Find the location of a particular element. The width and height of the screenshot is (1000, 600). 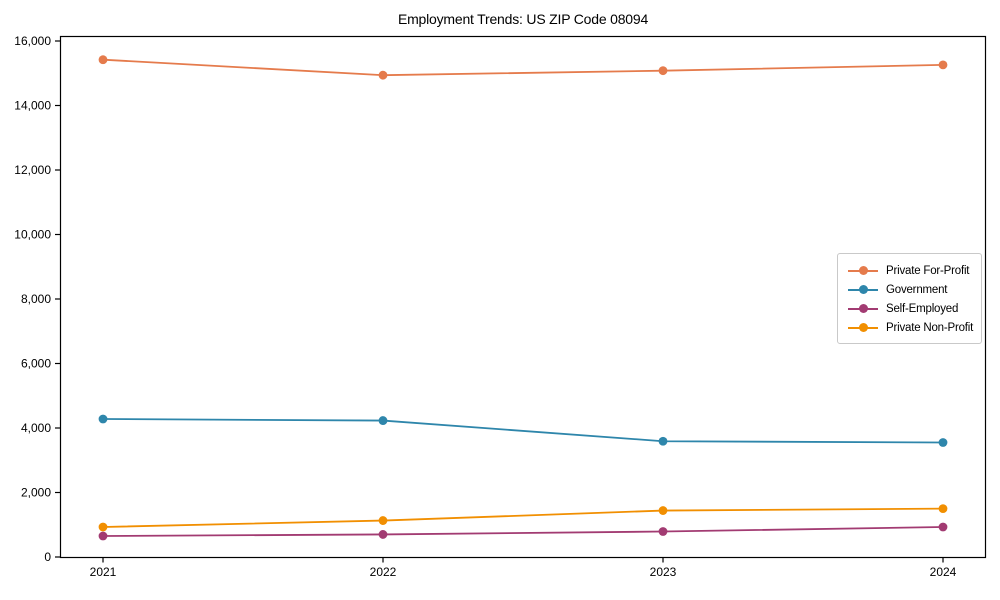

legend-item: Private Non-Profit is located at coordinates (910, 327).